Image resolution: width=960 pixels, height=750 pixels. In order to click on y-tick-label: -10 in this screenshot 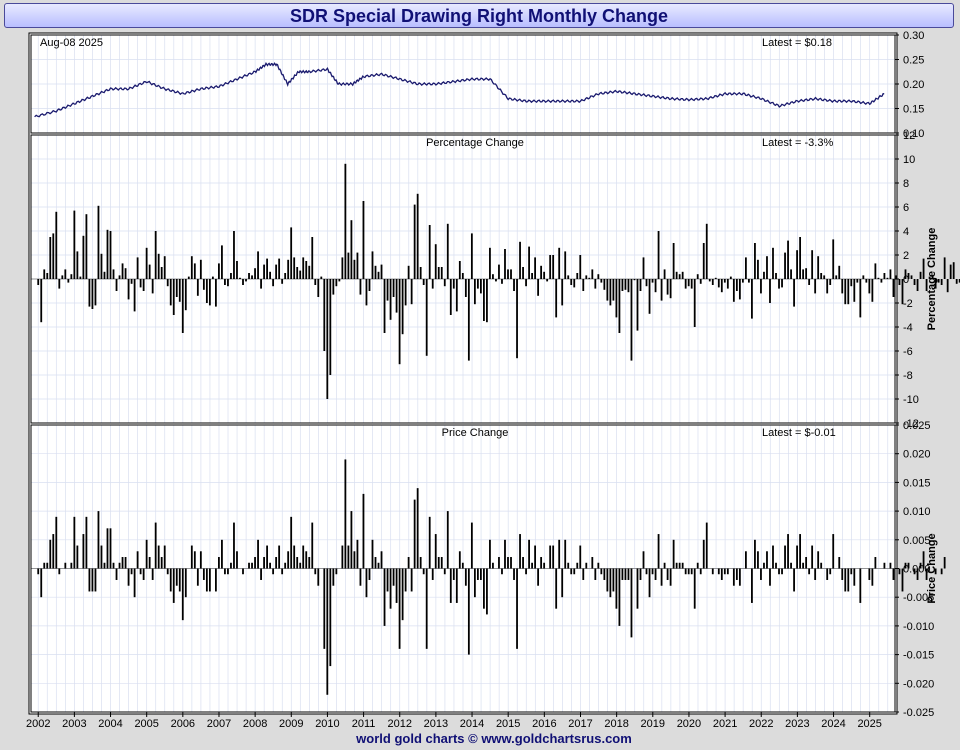, I will do `click(911, 400)`.